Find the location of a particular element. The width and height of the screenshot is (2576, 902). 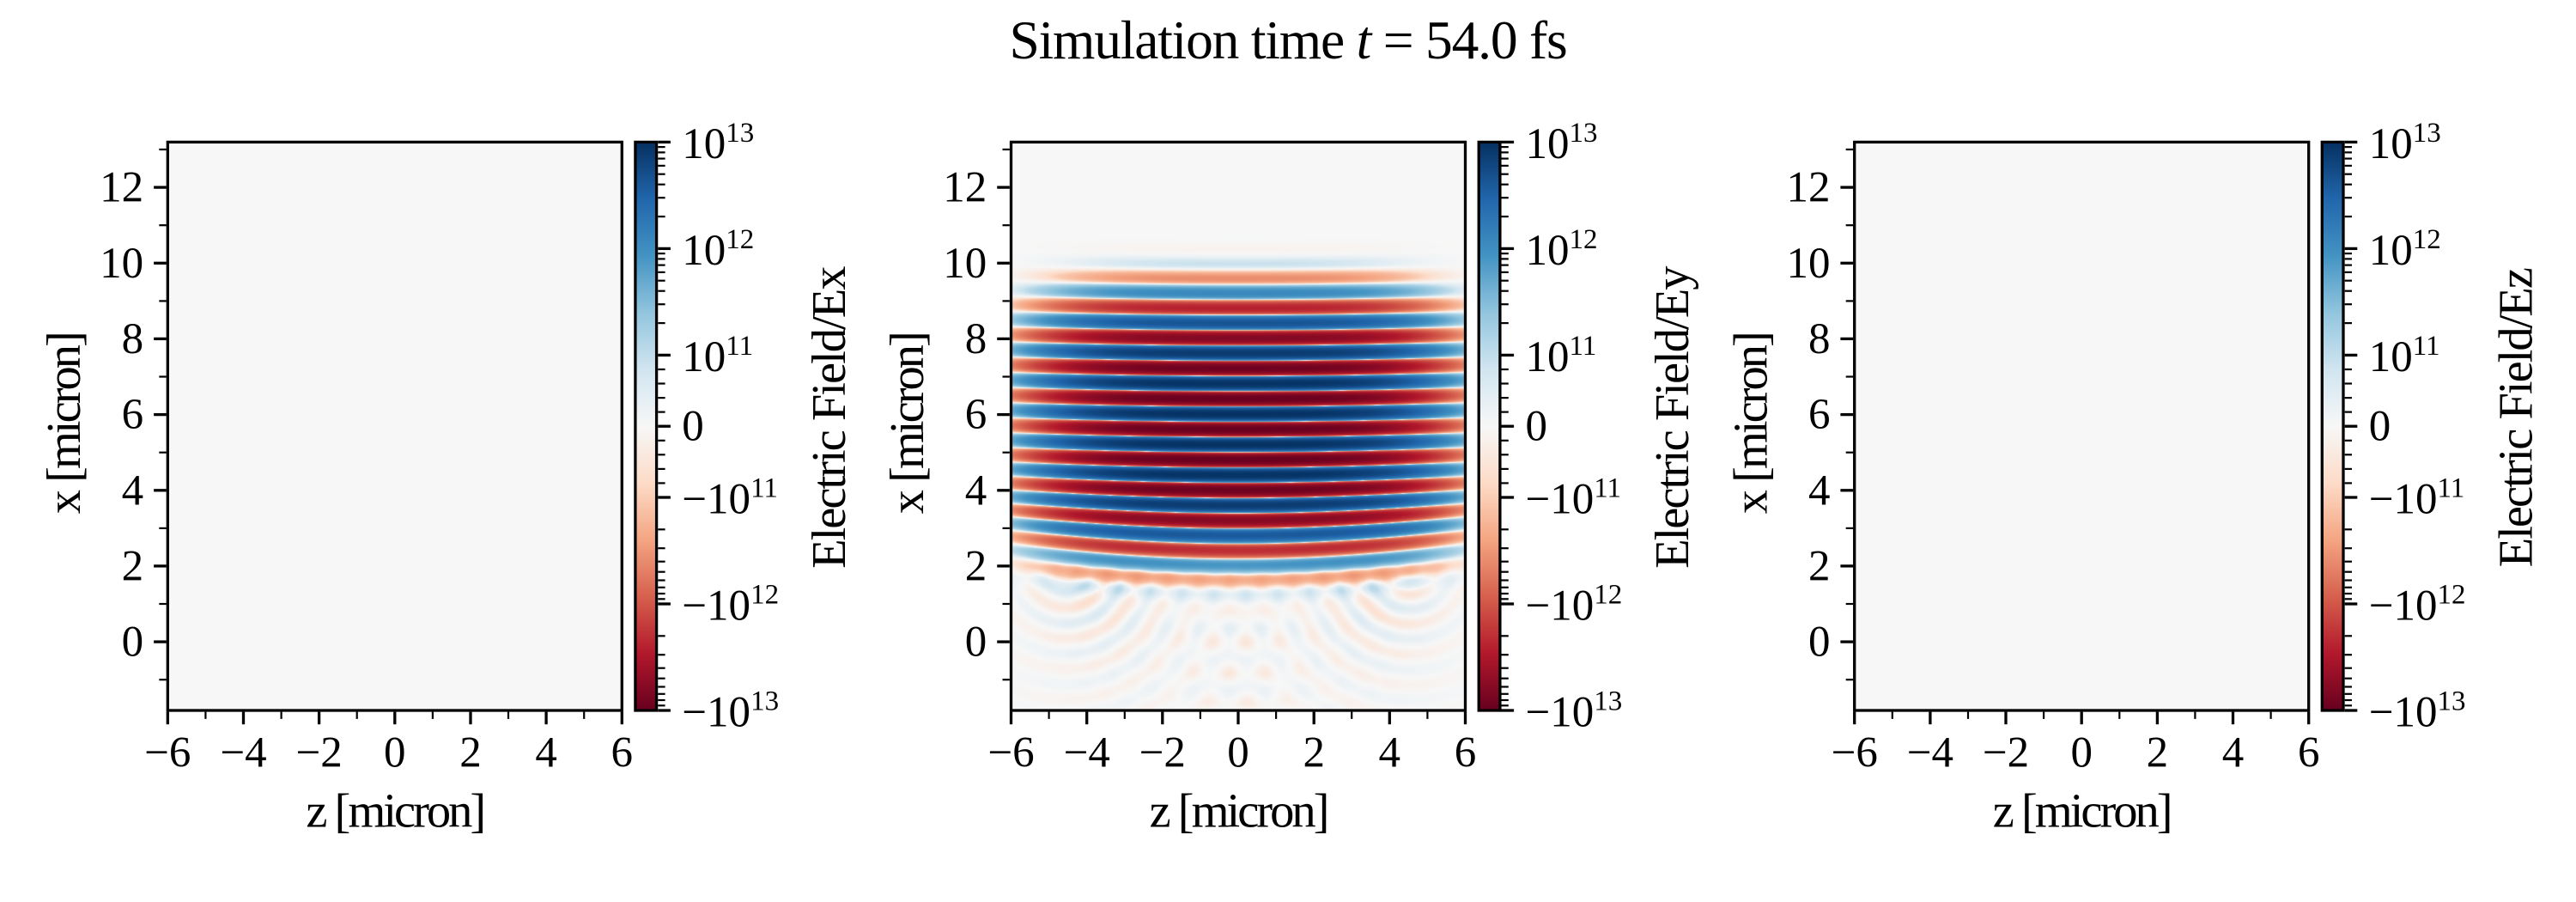

svg-text: Electric Field/Ez is located at coordinates (2516, 417).